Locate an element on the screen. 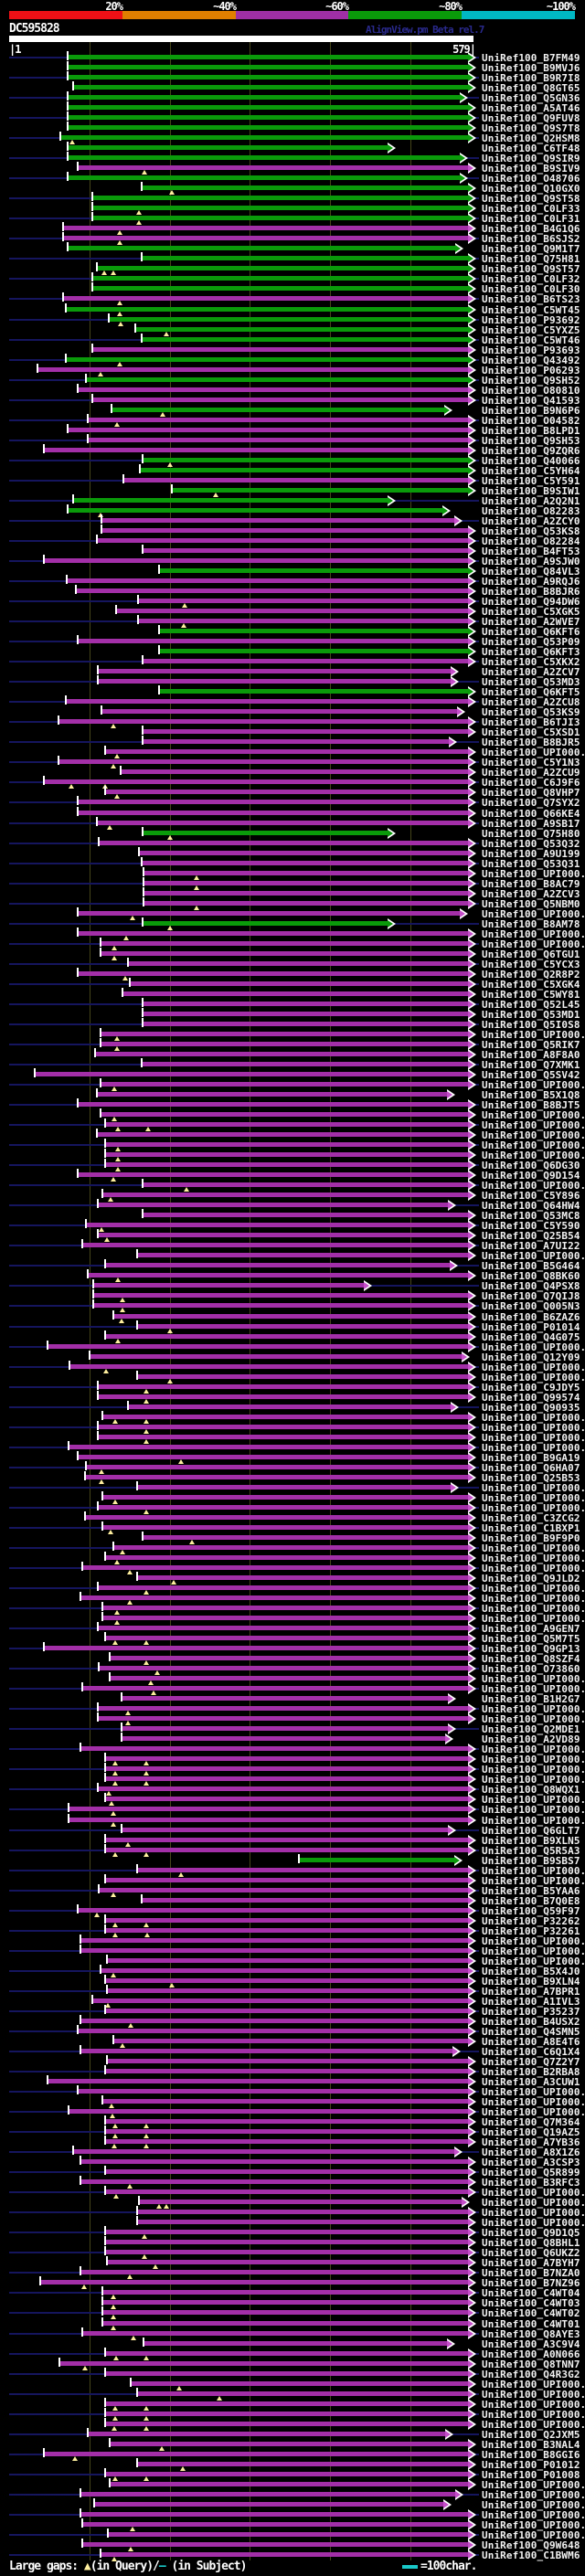 The width and height of the screenshot is (585, 2576). hit-label: UniRef100_B8BJR6 is located at coordinates (531, 592).